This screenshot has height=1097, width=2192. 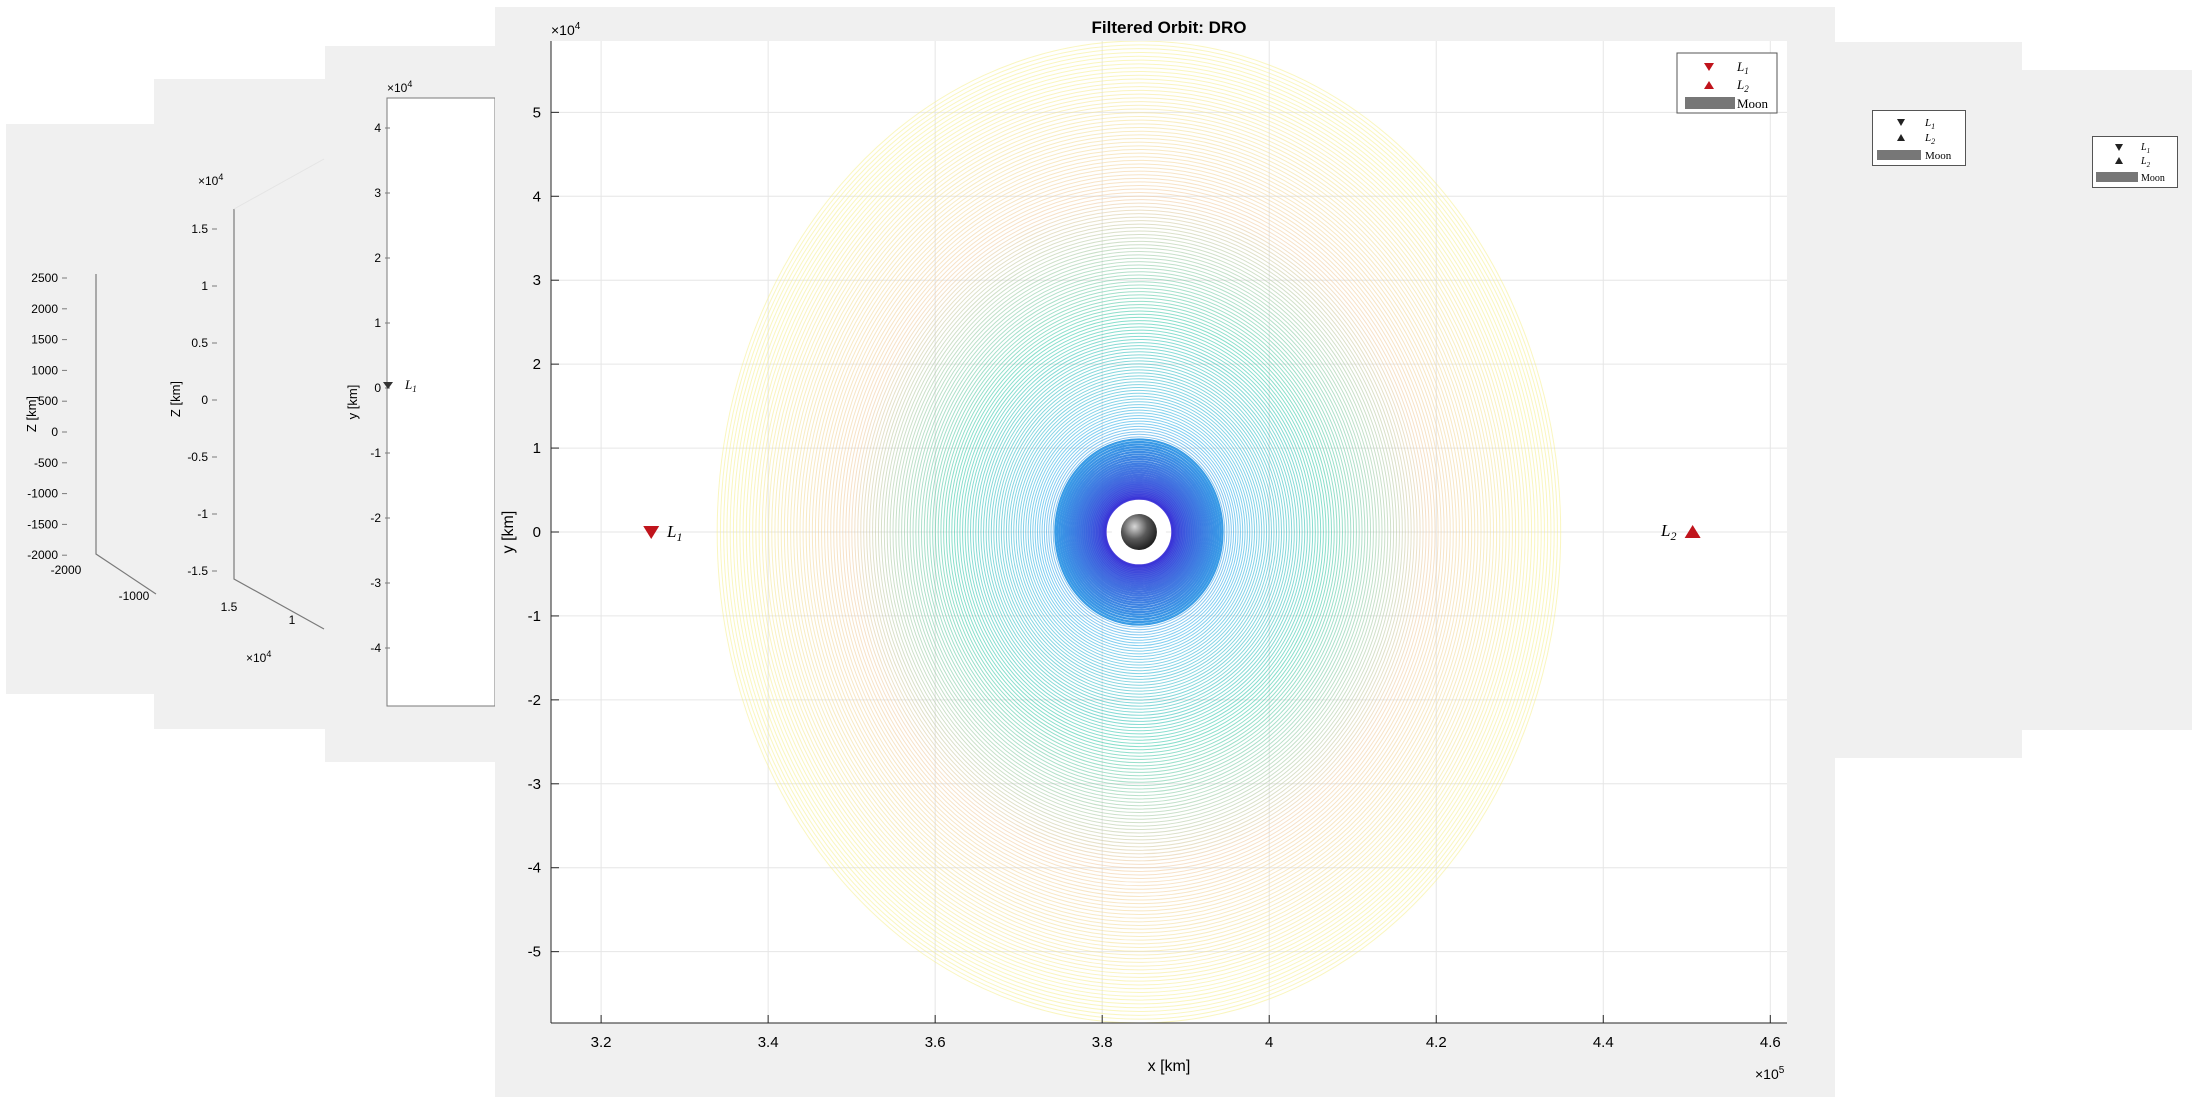 I want to click on tick-label: -1.5, so click(x=197, y=571).